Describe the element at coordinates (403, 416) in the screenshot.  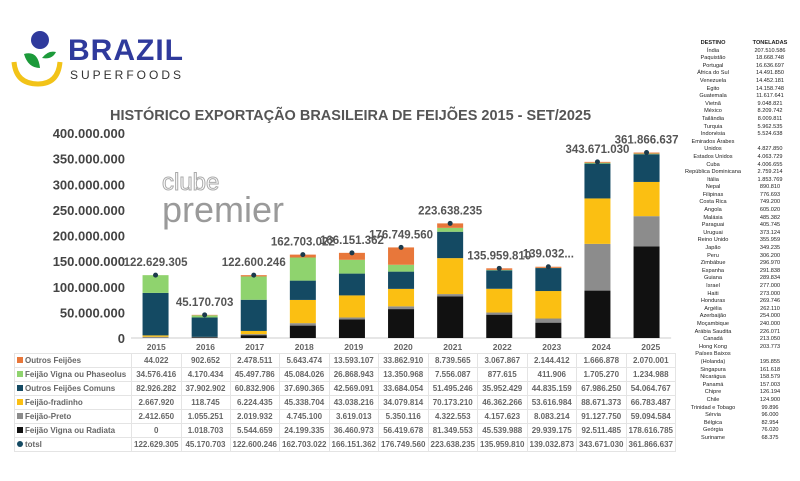
I see `table-cell: 5.350.116` at that location.